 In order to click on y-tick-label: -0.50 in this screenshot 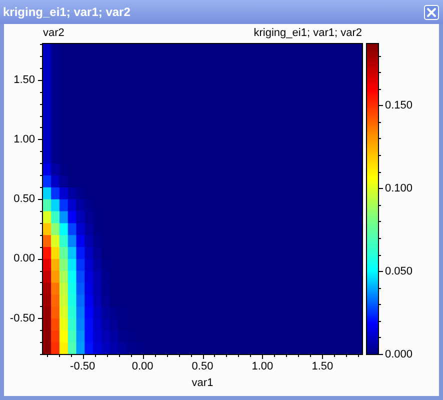, I will do `click(22, 318)`.